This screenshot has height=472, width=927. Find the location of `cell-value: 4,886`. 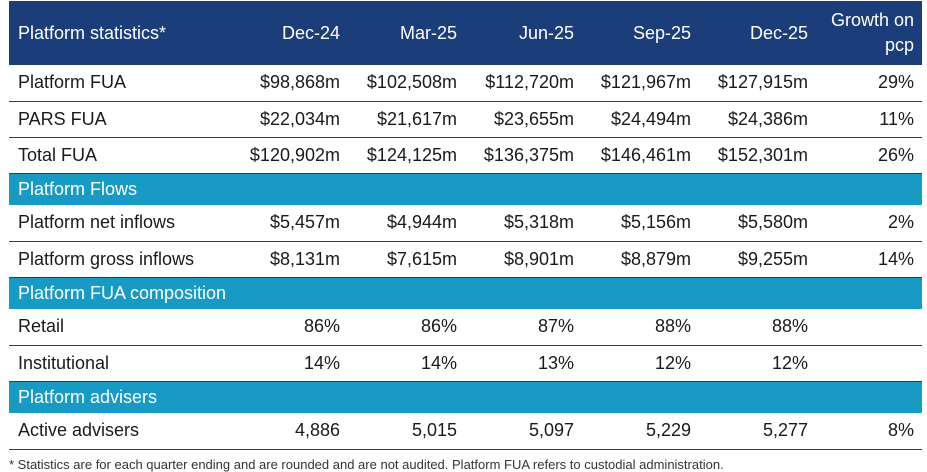

cell-value: 4,886 is located at coordinates (317, 430).